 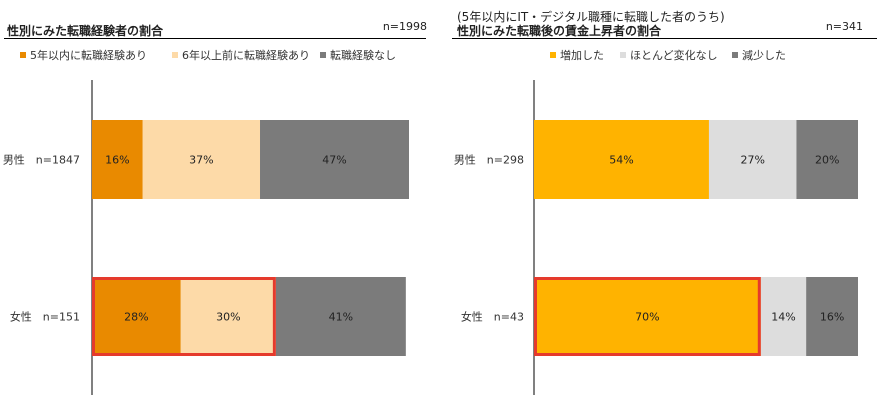 I want to click on sample-size-label: n=341, so click(x=844, y=26).